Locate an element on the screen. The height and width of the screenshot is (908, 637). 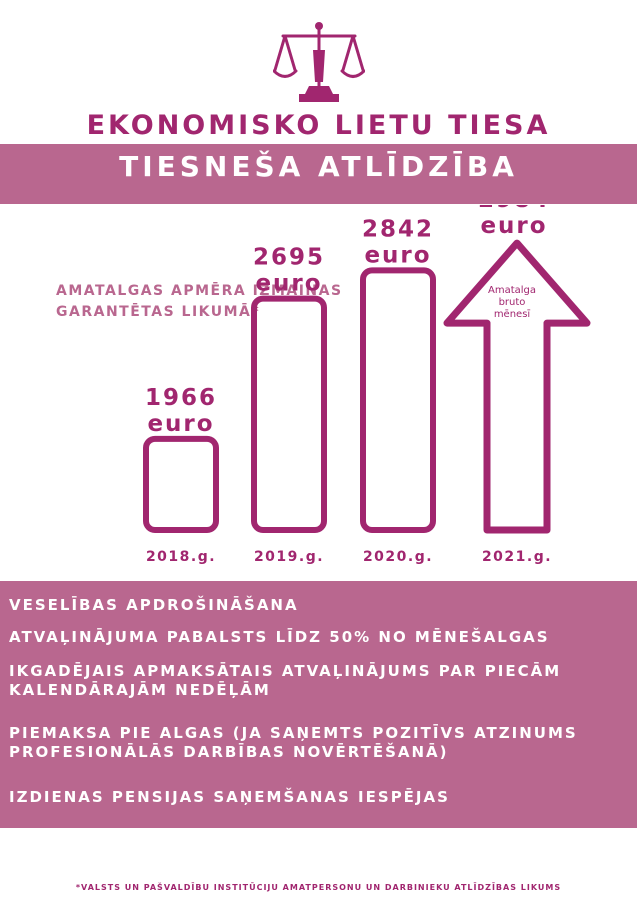
bar-value-label: 2842 is located at coordinates (398, 229).